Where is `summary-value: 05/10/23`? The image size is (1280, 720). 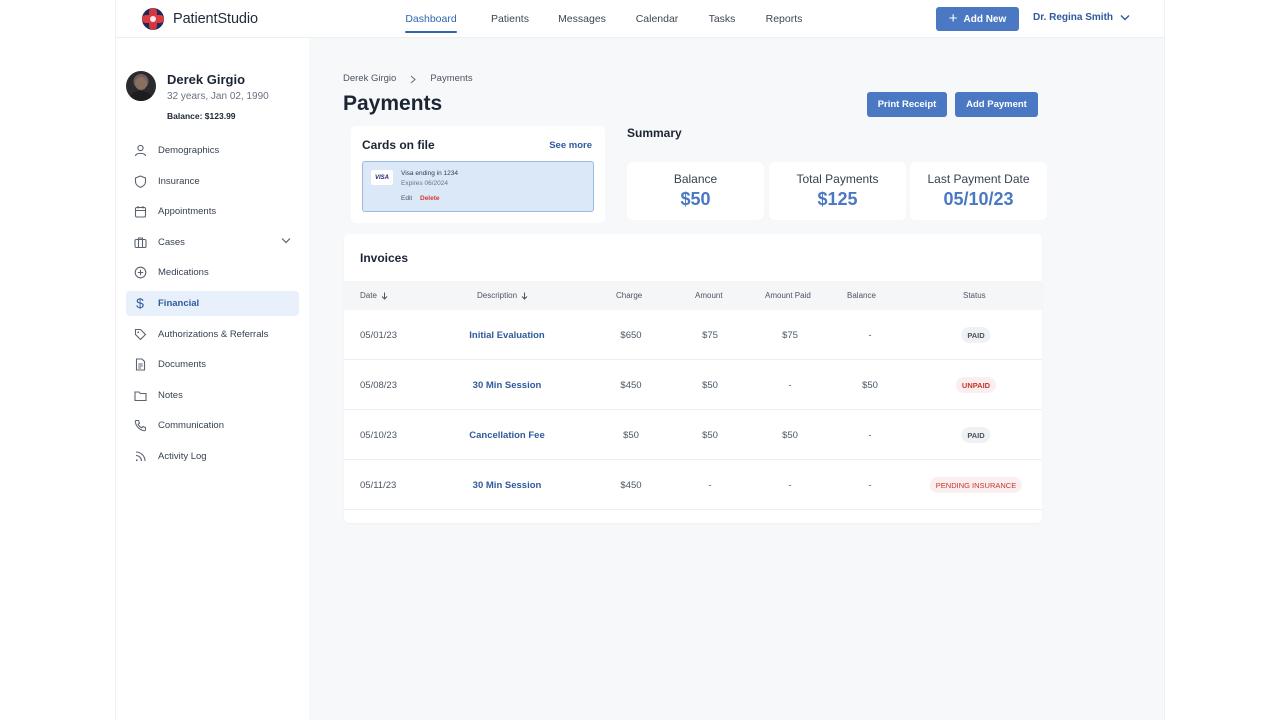
summary-value: 05/10/23 is located at coordinates (978, 199).